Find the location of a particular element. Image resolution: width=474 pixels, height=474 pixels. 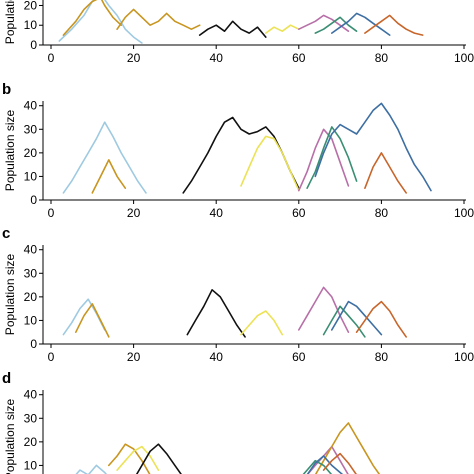

panel-a: Population size 0 10 20 0 20 40 60 80 100 is located at coordinates (238, 32).